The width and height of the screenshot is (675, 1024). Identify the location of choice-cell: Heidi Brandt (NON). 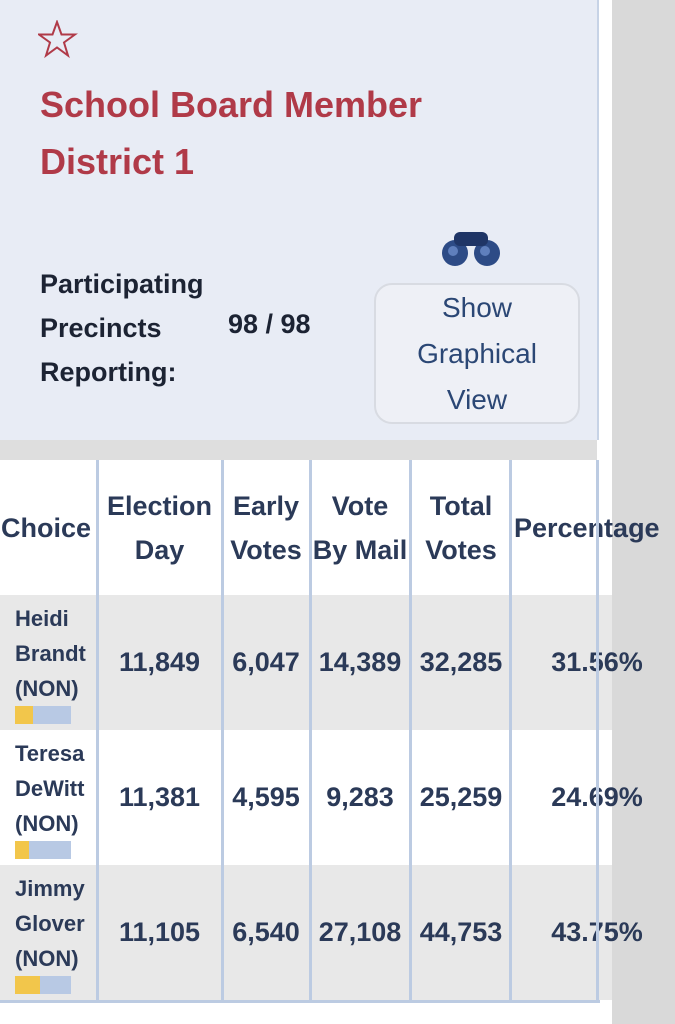
(56, 662).